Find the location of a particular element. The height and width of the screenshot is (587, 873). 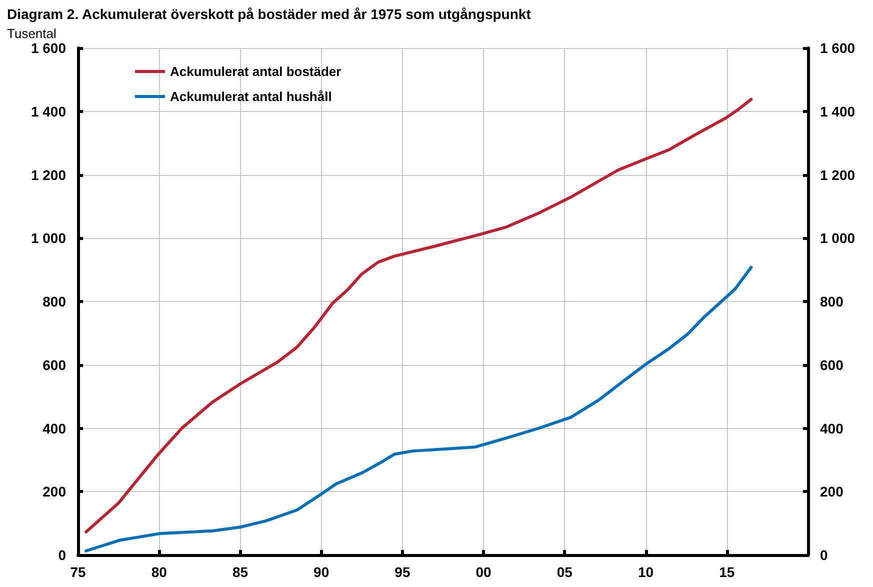

y2-tick-label: 1 000 is located at coordinates (838, 238).